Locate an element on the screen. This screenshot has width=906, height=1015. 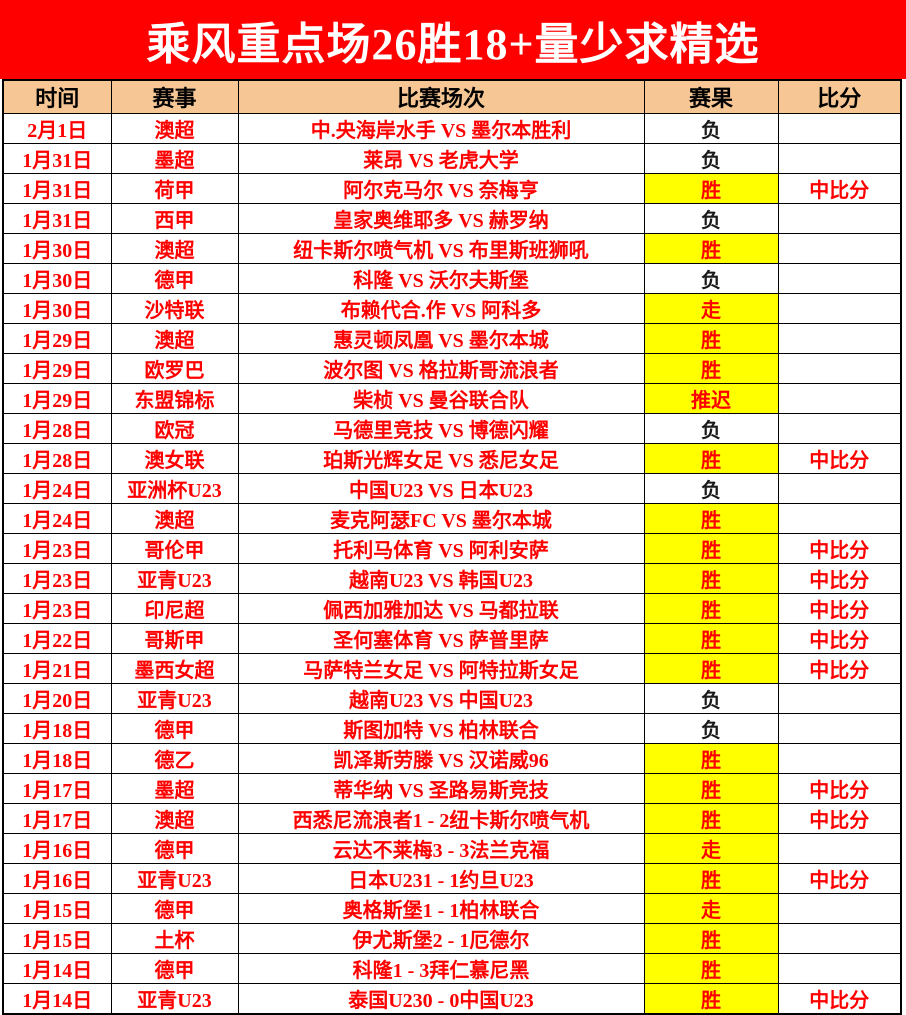
match-cell: 奥格斯堡1 - 1柏林联合 is located at coordinates (441, 908).